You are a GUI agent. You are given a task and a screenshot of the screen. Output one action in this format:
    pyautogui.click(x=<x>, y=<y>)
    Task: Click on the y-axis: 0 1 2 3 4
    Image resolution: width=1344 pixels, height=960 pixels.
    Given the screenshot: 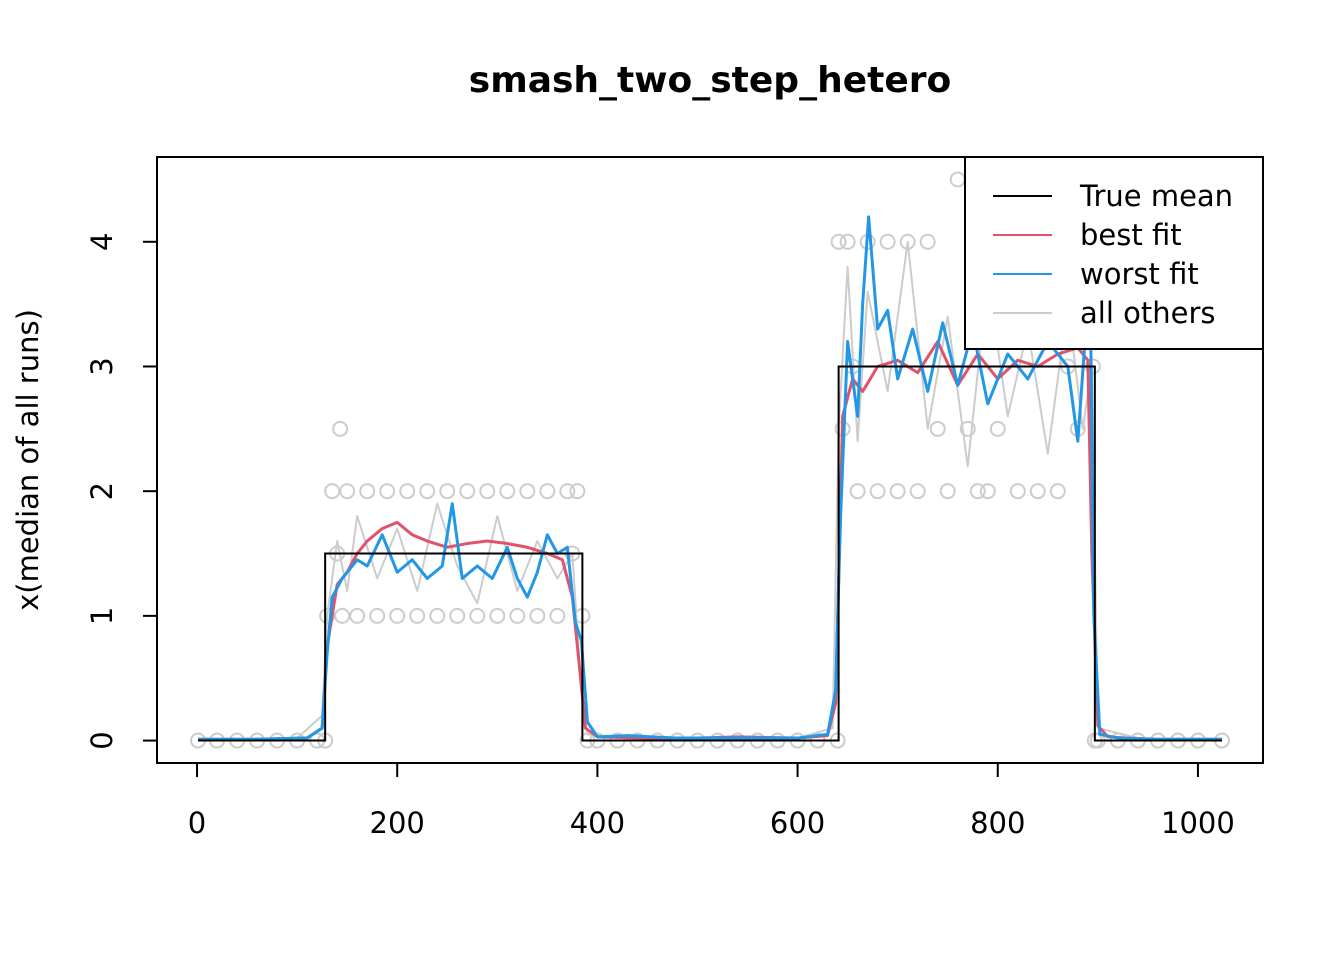 What is the action you would take?
    pyautogui.click(x=121, y=491)
    